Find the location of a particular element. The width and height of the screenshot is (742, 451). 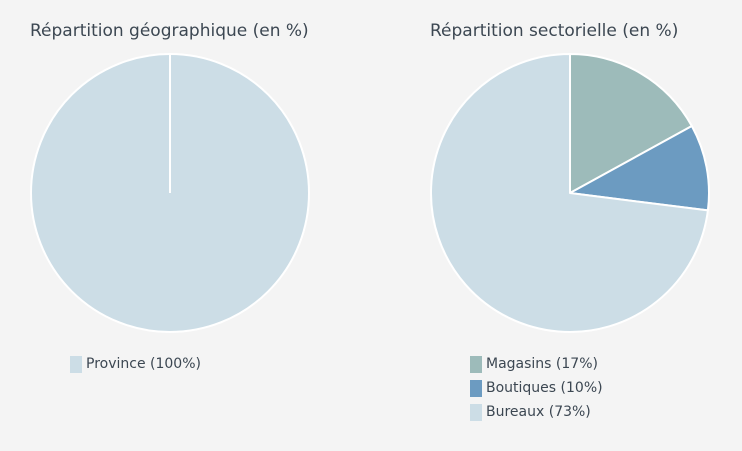

pie-slice-boutiques is located at coordinates (639, 168).